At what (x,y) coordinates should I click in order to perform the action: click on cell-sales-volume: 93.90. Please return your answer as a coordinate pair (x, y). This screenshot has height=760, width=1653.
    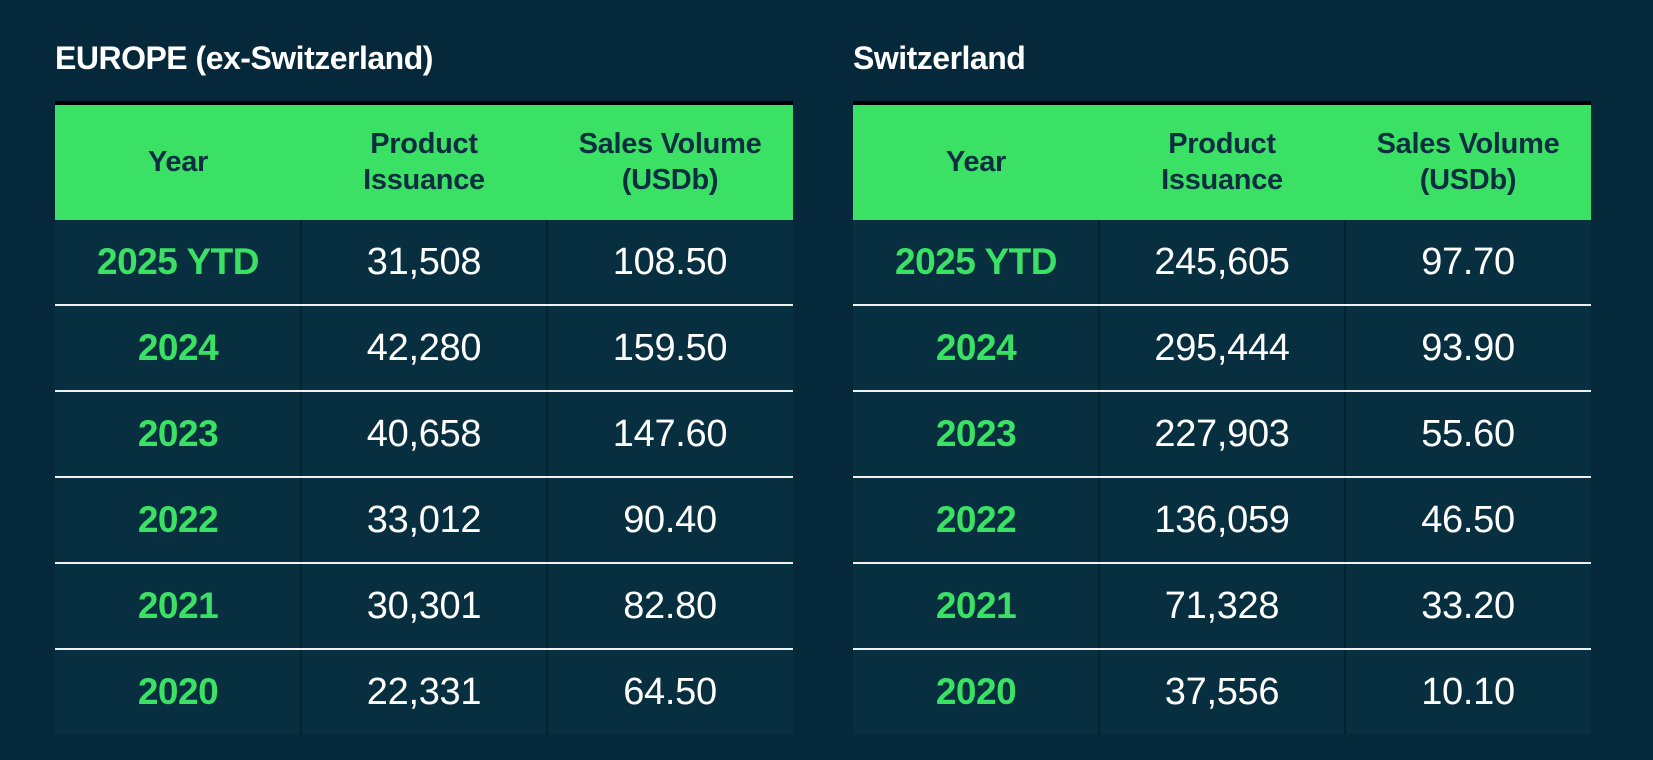
    Looking at the image, I should click on (1468, 347).